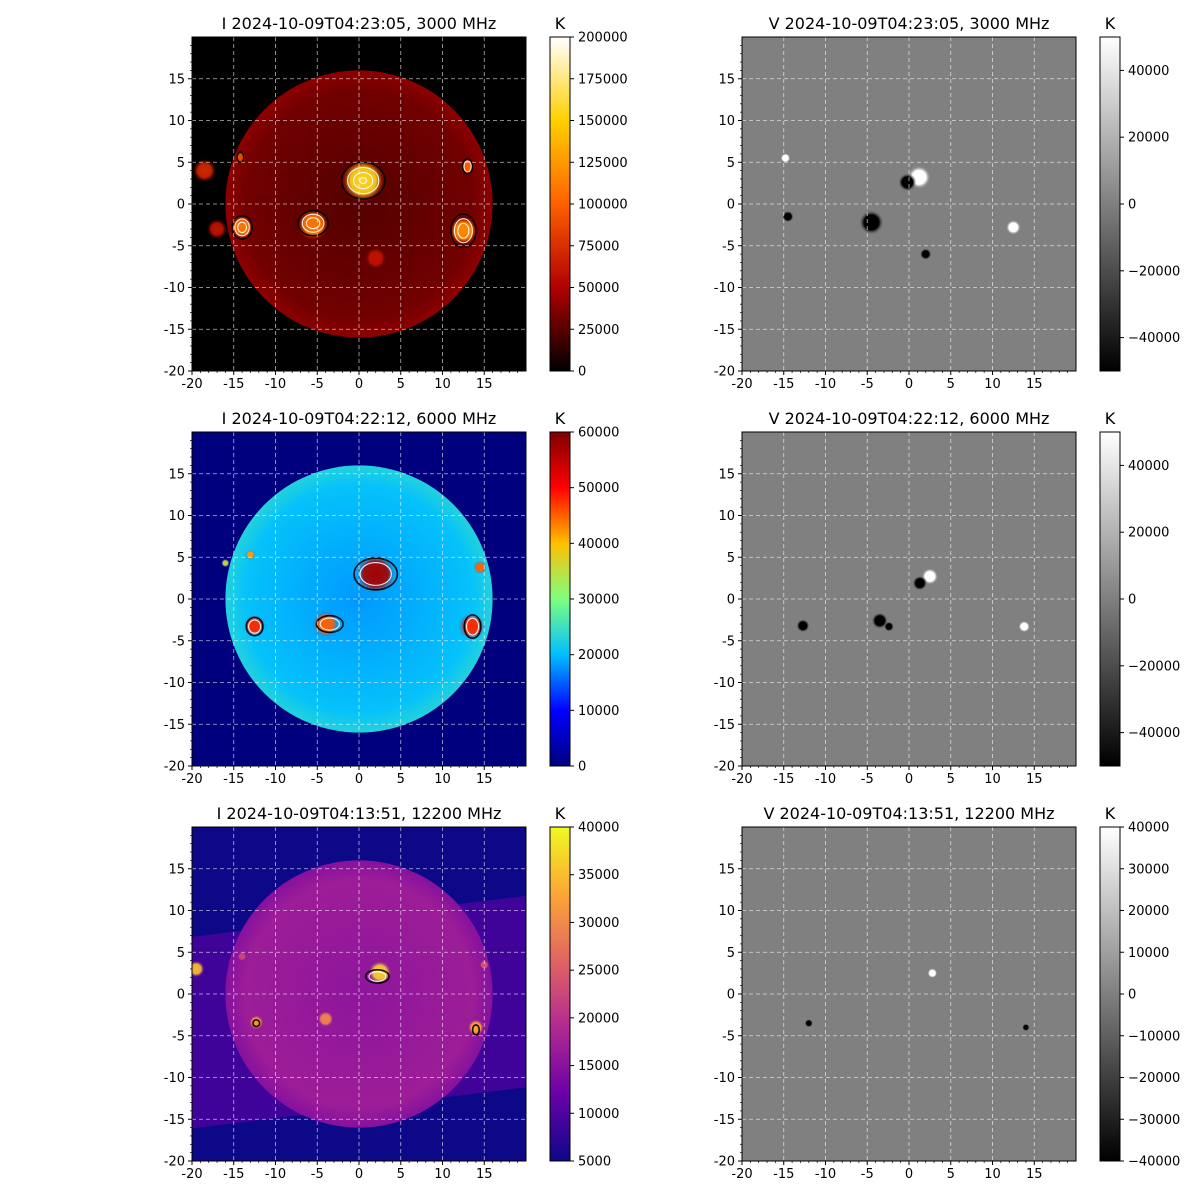  What do you see at coordinates (598, 433) in the screenshot?
I see `colorbar-tick-label: 60000` at bounding box center [598, 433].